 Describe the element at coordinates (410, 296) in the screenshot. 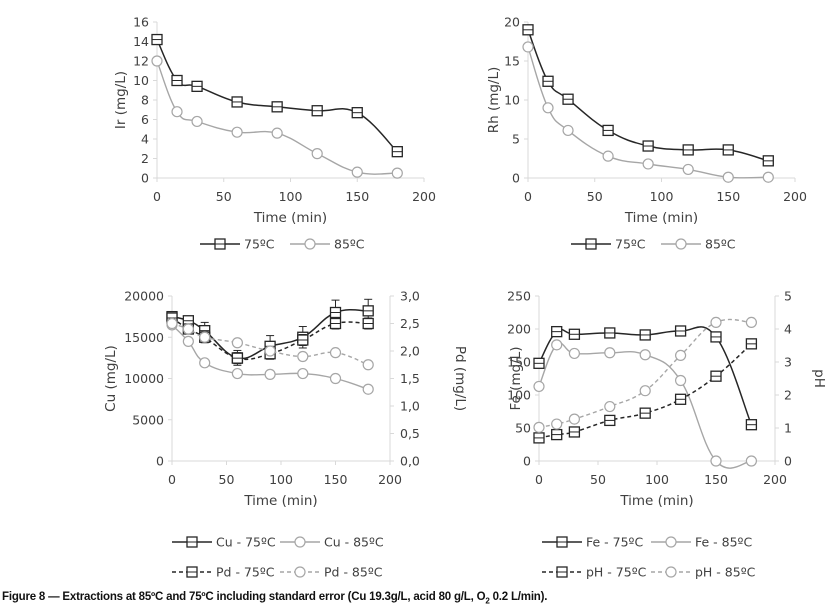

I see `y2-tick-label: 3,0` at that location.